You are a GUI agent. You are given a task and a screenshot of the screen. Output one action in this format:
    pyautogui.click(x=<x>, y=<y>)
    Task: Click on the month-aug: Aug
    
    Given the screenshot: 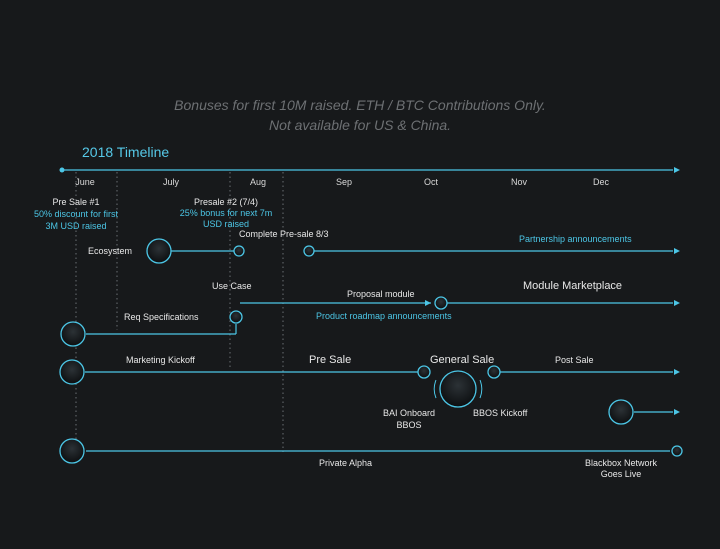 What is the action you would take?
    pyautogui.click(x=258, y=182)
    